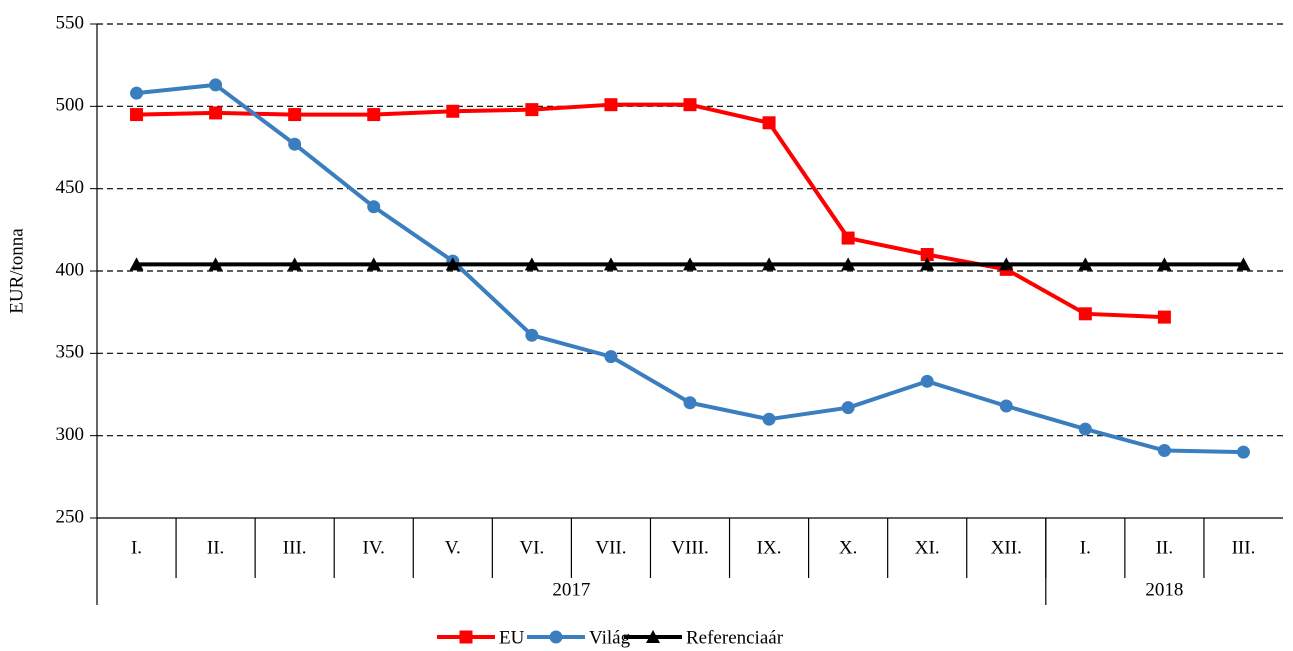  What do you see at coordinates (571, 589) in the screenshot?
I see `x-group-label: 2017` at bounding box center [571, 589].